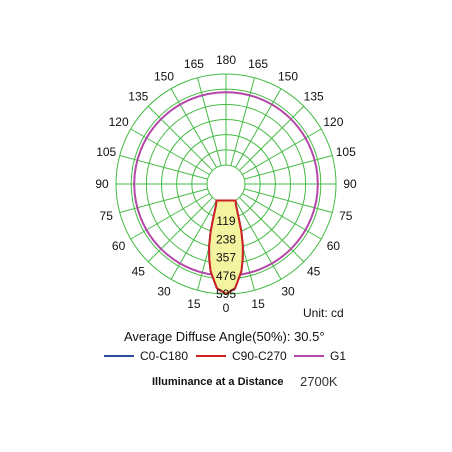  Describe the element at coordinates (224, 336) in the screenshot. I see `average-diffuse-angle: Average Diffuse Angle(50%): 30.5°` at that location.